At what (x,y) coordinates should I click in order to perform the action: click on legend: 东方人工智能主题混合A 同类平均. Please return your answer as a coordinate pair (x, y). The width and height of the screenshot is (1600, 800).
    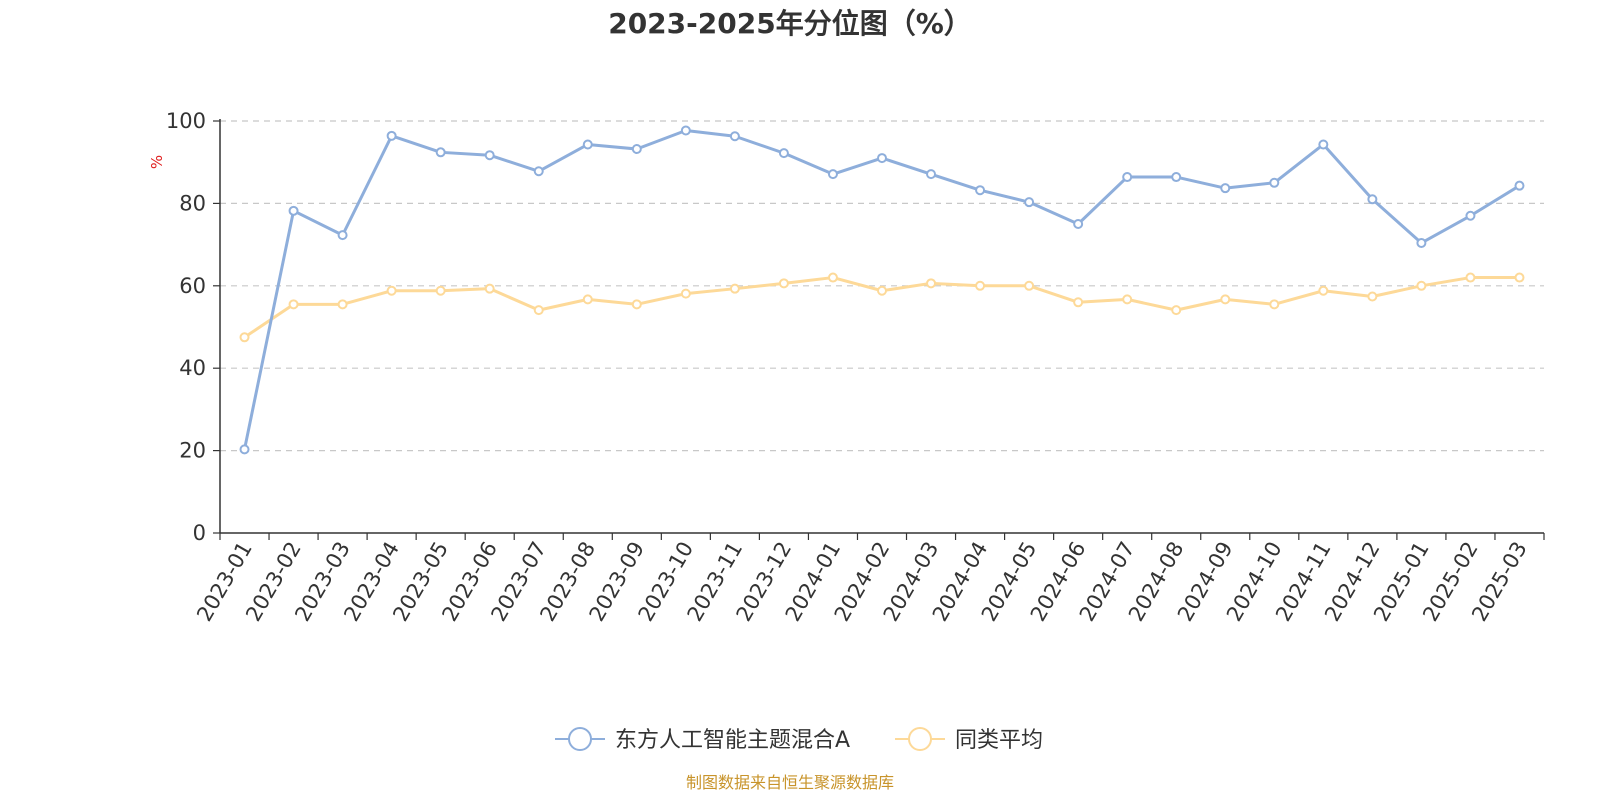
    Looking at the image, I should click on (799, 740).